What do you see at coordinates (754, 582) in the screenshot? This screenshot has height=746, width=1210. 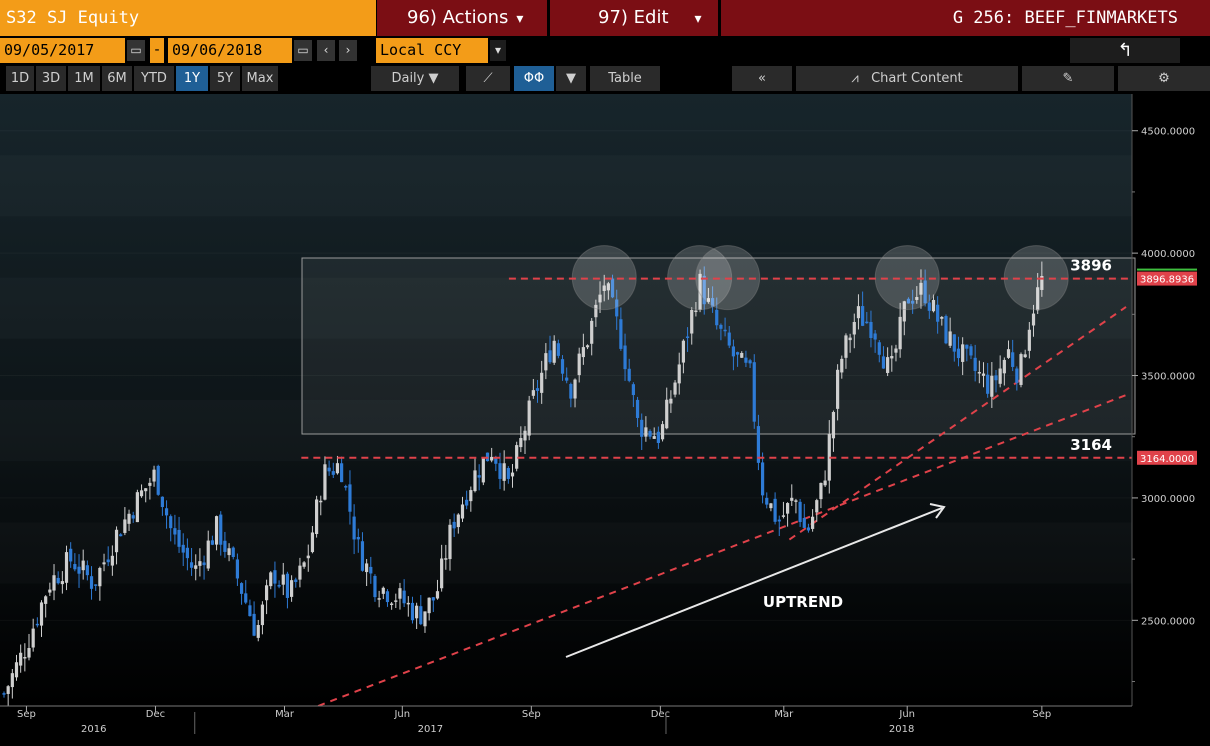 I see `uptrend-arrow` at bounding box center [754, 582].